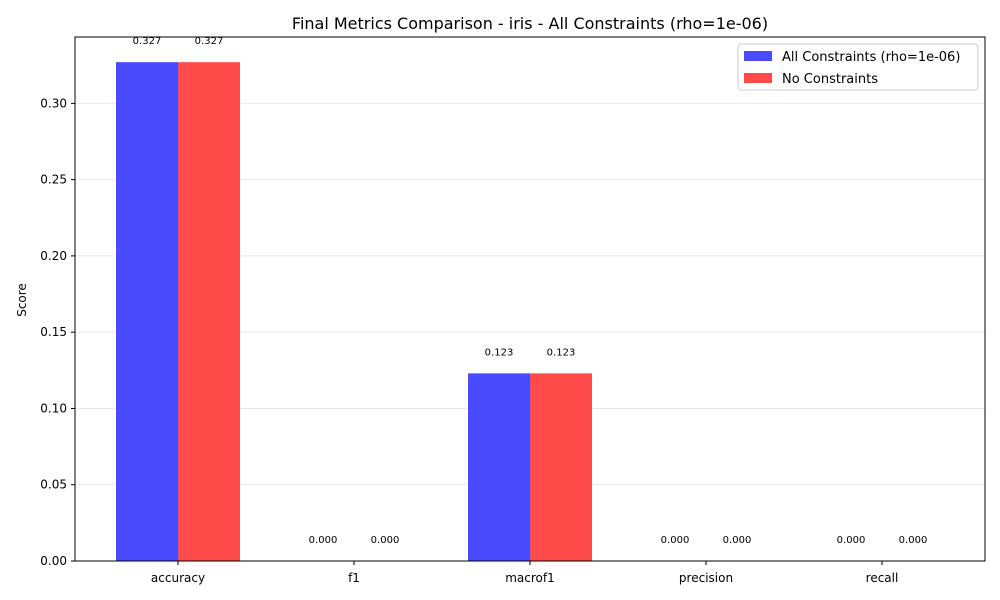 This screenshot has width=1000, height=600. What do you see at coordinates (530, 578) in the screenshot?
I see `x-tick-label-macrof1: macrof1` at bounding box center [530, 578].